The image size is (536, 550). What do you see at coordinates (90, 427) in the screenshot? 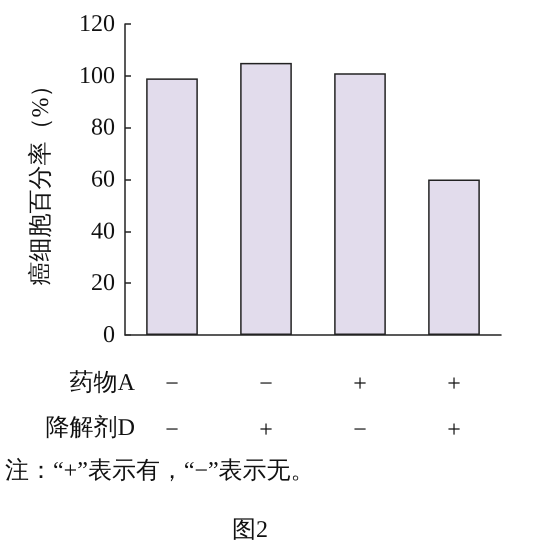
I see `text: 降解剂D` at bounding box center [90, 427].